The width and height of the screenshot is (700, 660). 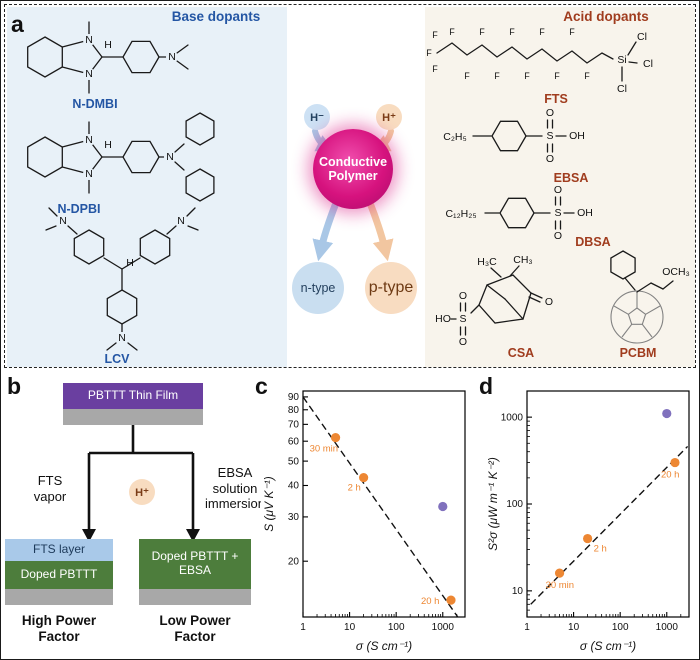 I want to click on atom-label: OCH₃, so click(x=676, y=272).